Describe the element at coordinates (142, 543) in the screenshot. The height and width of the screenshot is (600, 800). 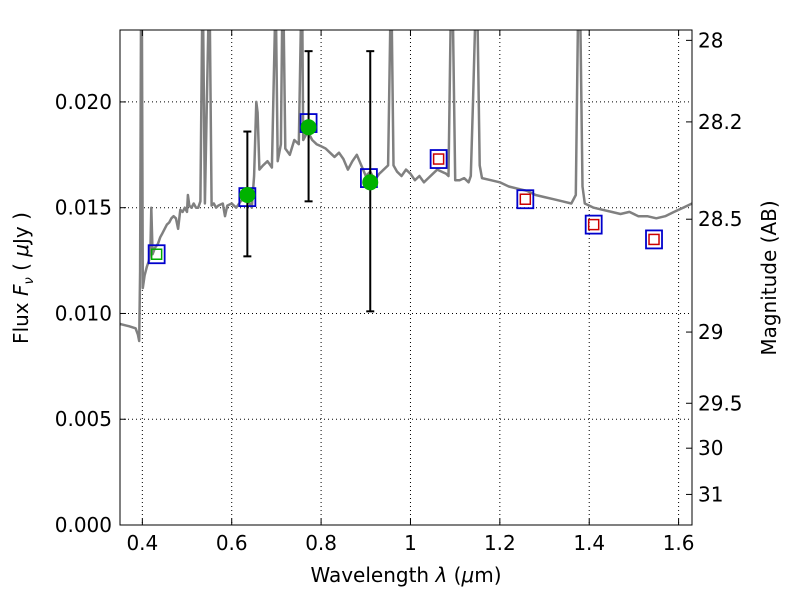
I see `x-tick-label: 0.4` at that location.